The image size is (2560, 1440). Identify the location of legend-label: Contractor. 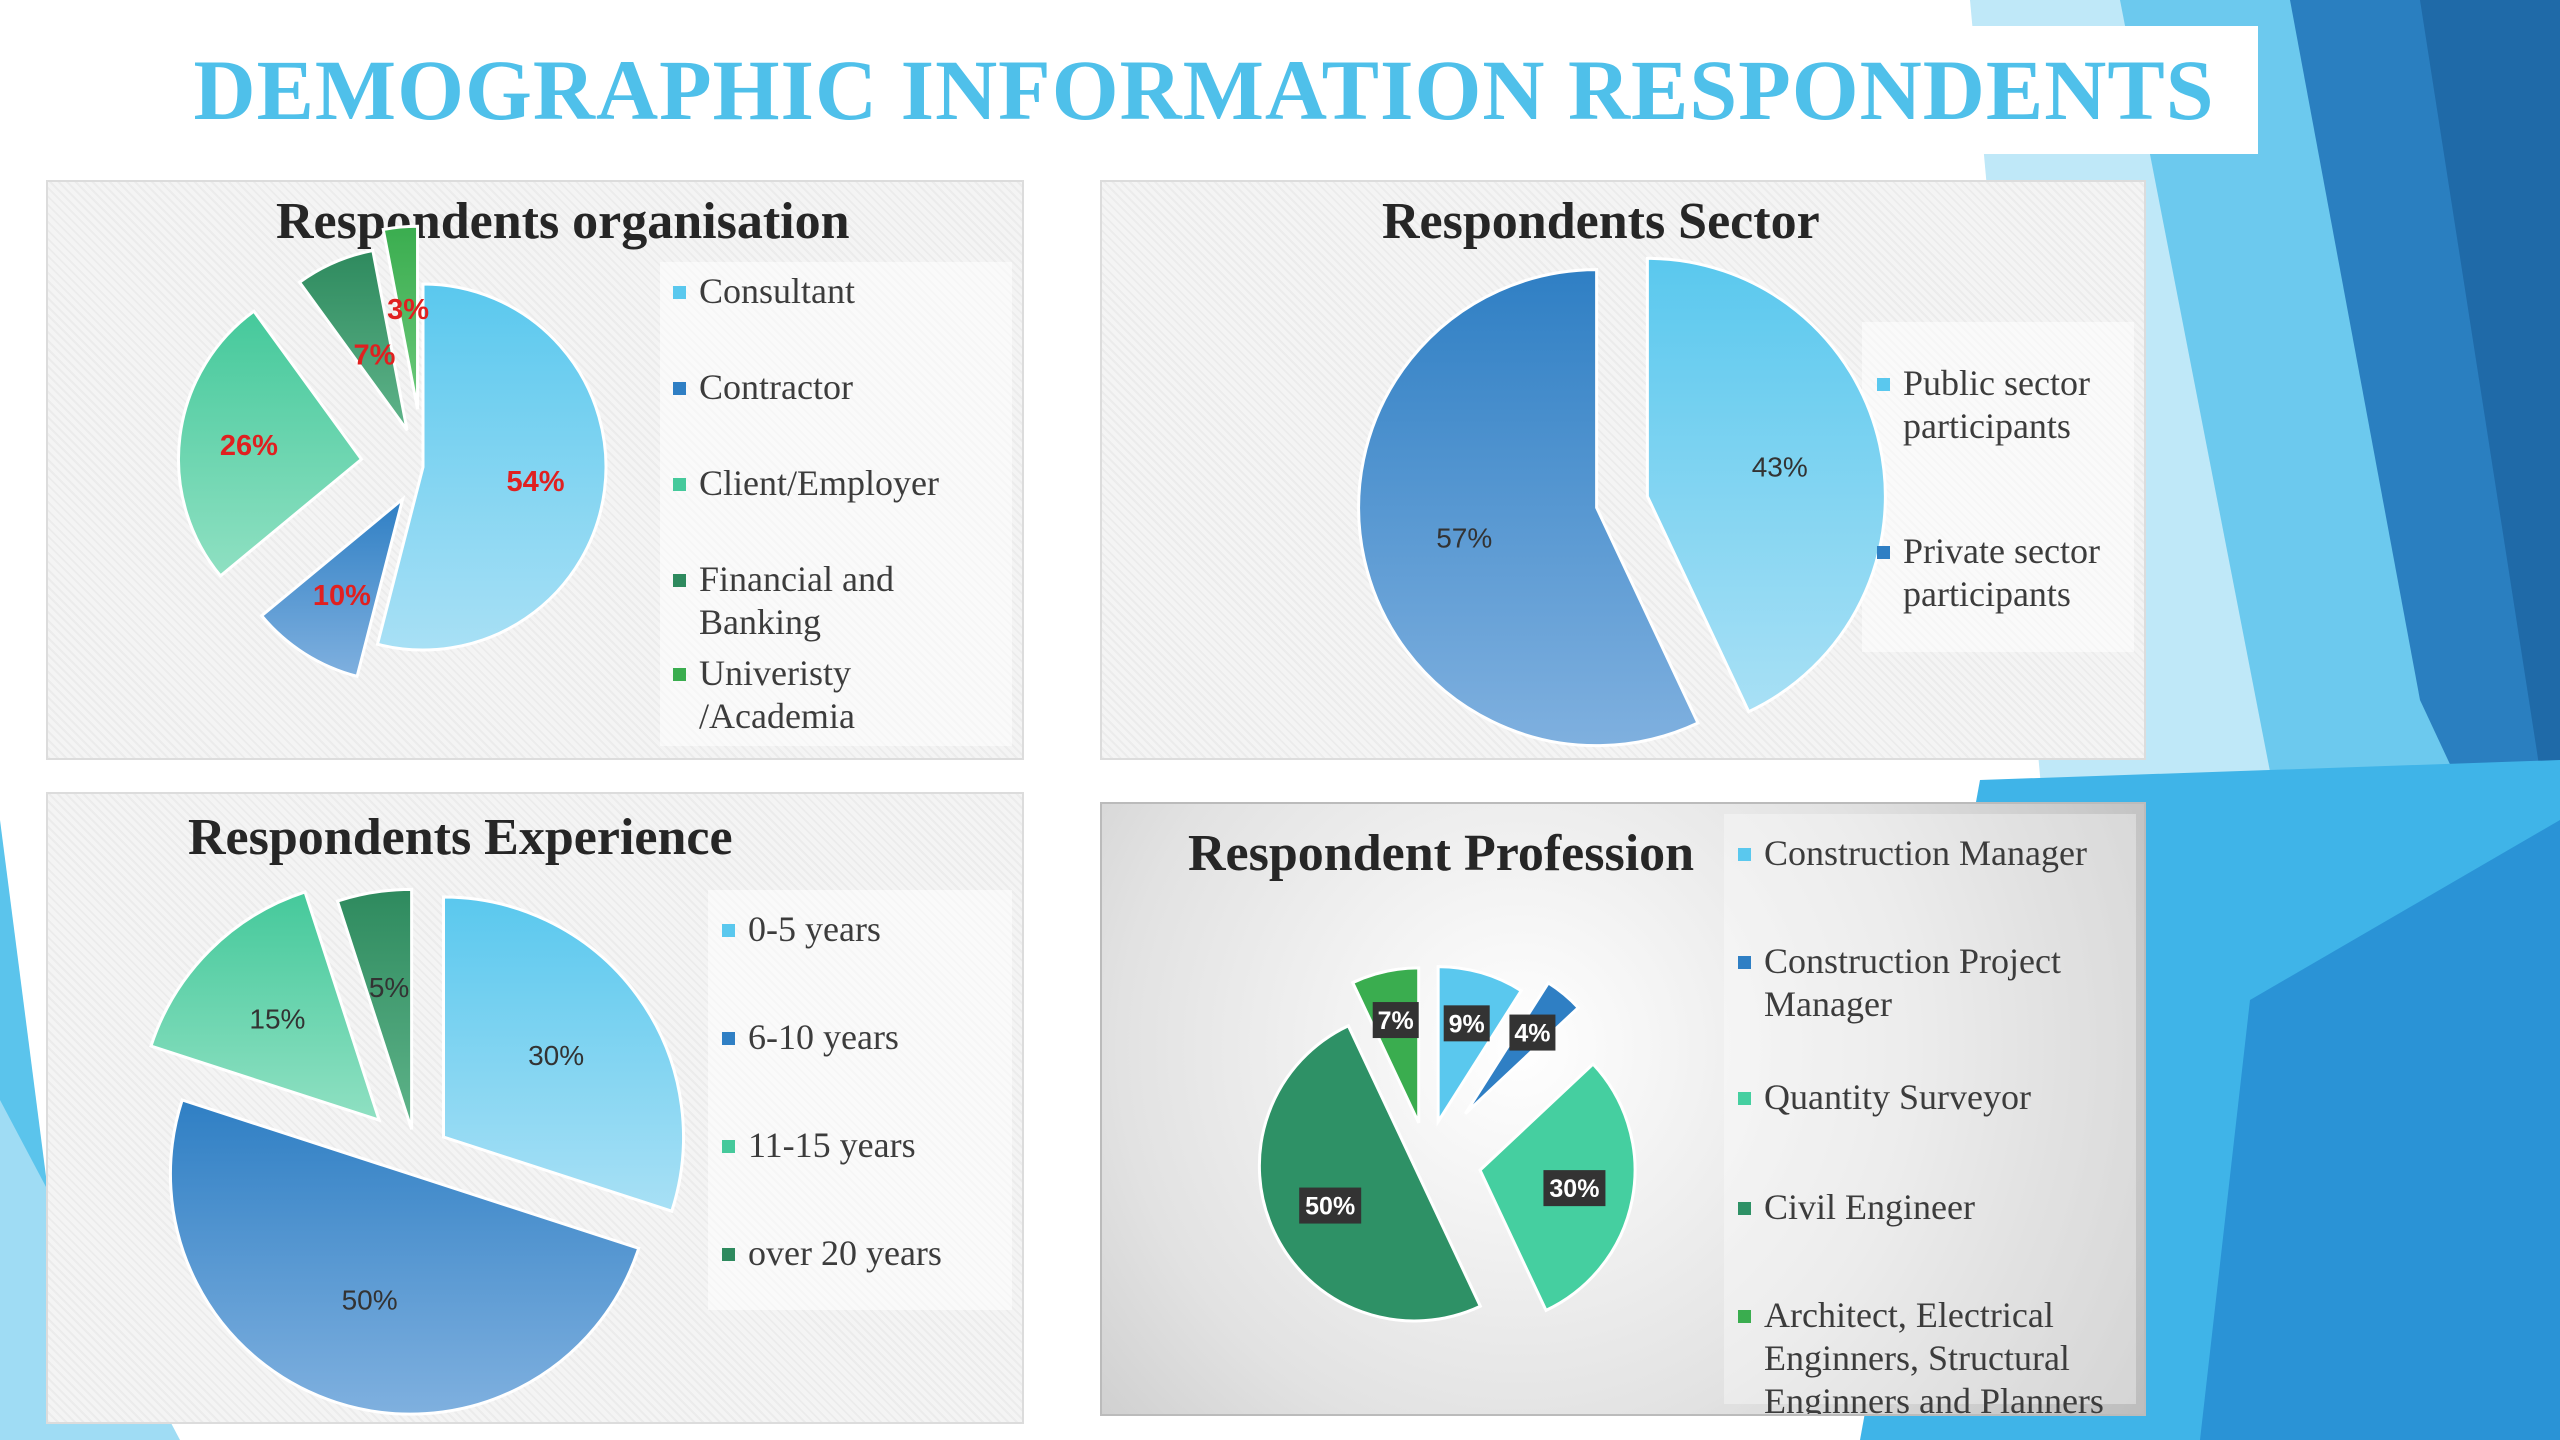
(776, 387).